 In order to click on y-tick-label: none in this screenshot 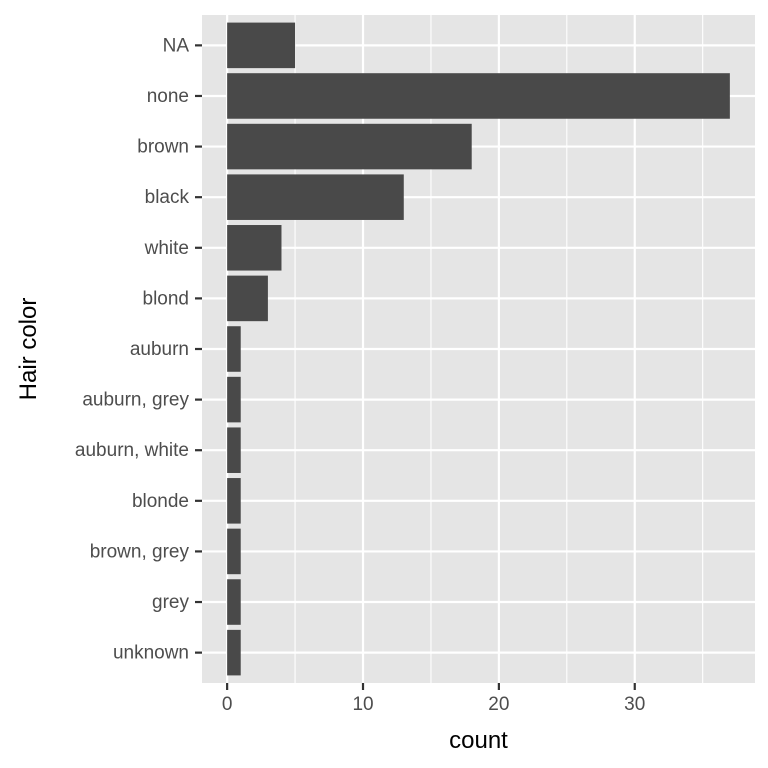, I will do `click(168, 96)`.